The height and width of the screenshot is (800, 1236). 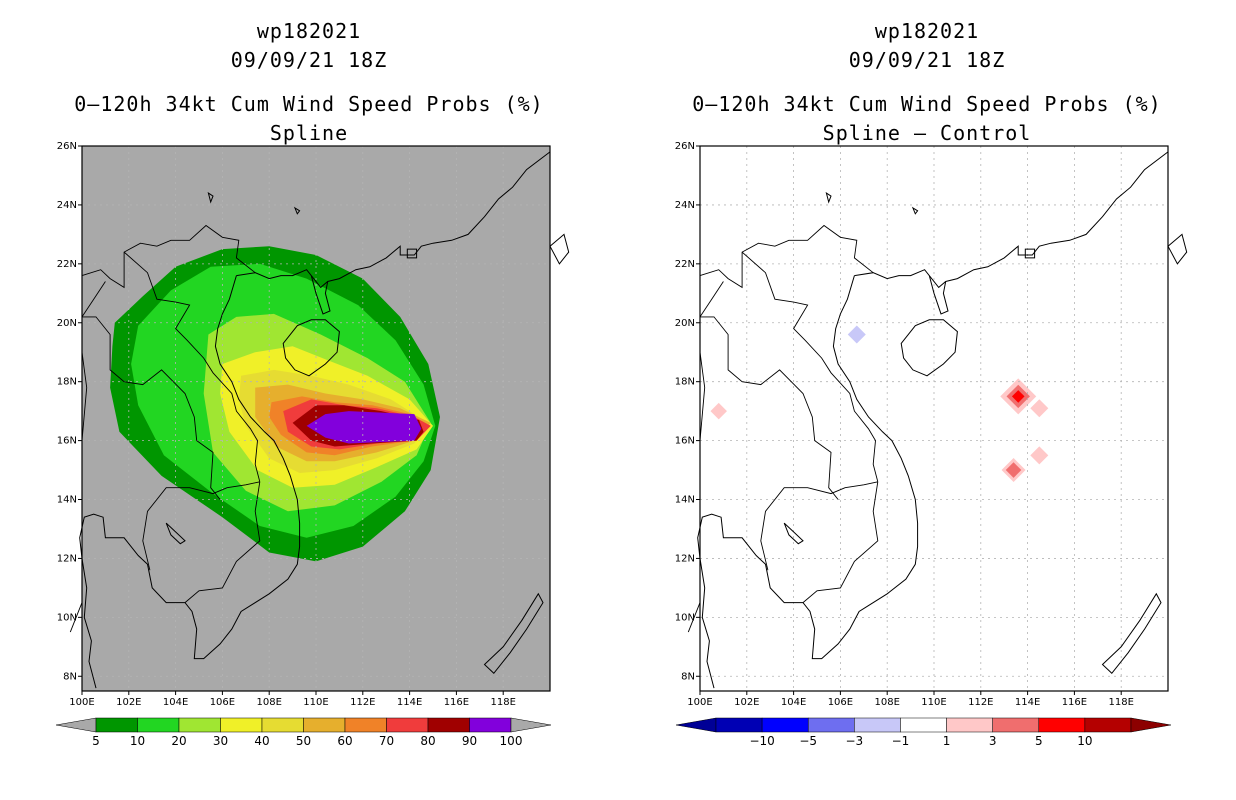 What do you see at coordinates (67, 441) in the screenshot?
I see `lat-tick-label: 16N` at bounding box center [67, 441].